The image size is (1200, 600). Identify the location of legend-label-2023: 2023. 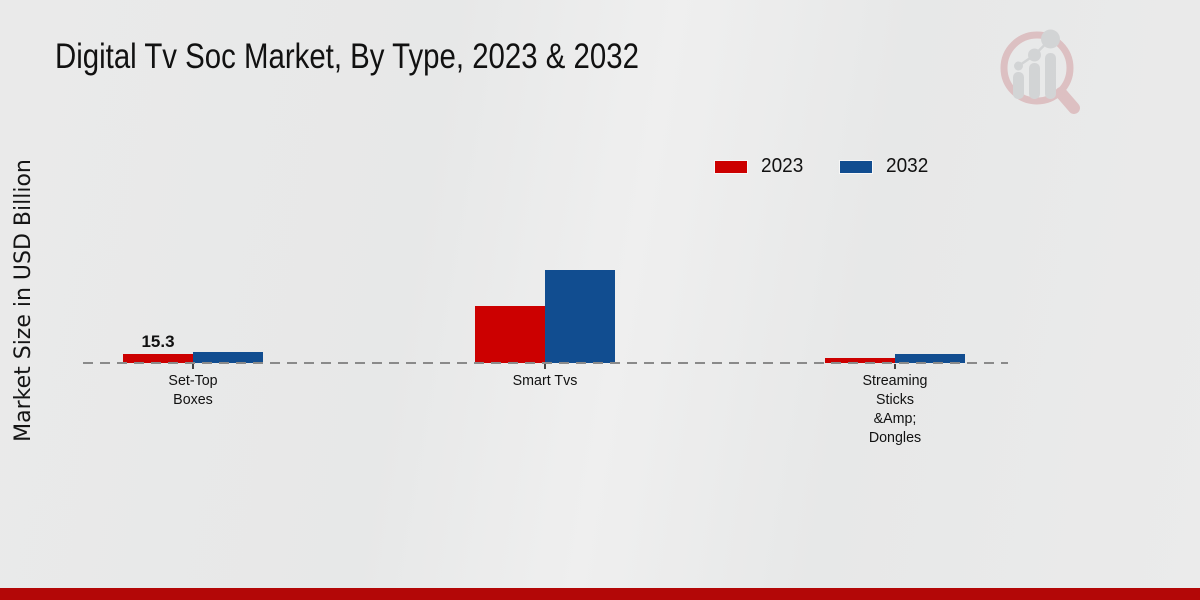
(782, 166).